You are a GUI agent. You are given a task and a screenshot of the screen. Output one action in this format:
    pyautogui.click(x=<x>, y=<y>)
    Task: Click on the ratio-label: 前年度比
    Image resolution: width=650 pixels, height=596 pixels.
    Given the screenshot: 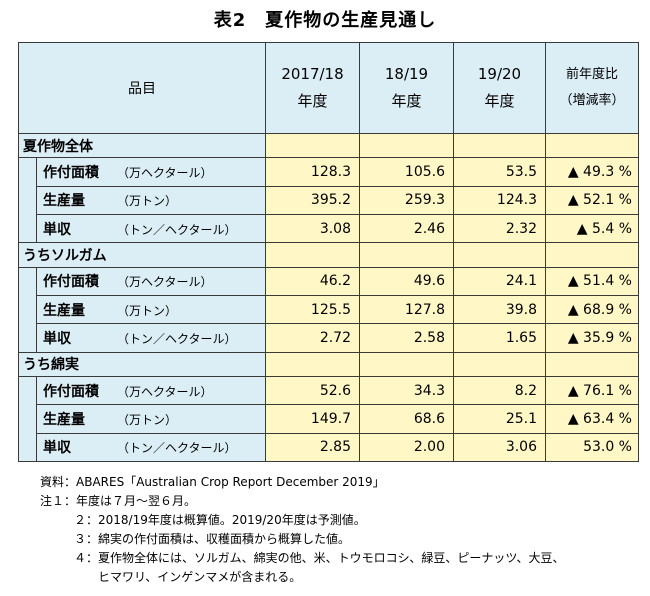 What is the action you would take?
    pyautogui.click(x=591, y=75)
    